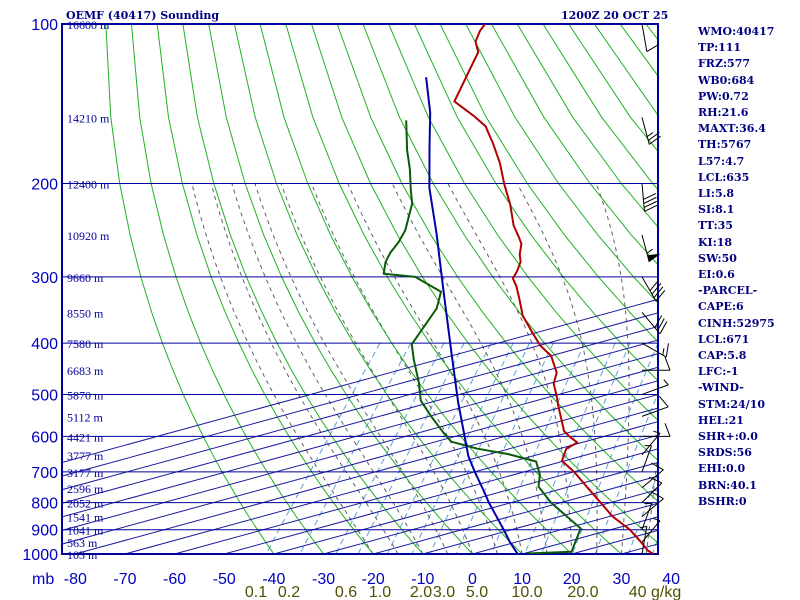  Describe the element at coordinates (727, 485) in the screenshot. I see `index-line: BRN:40.1` at that location.